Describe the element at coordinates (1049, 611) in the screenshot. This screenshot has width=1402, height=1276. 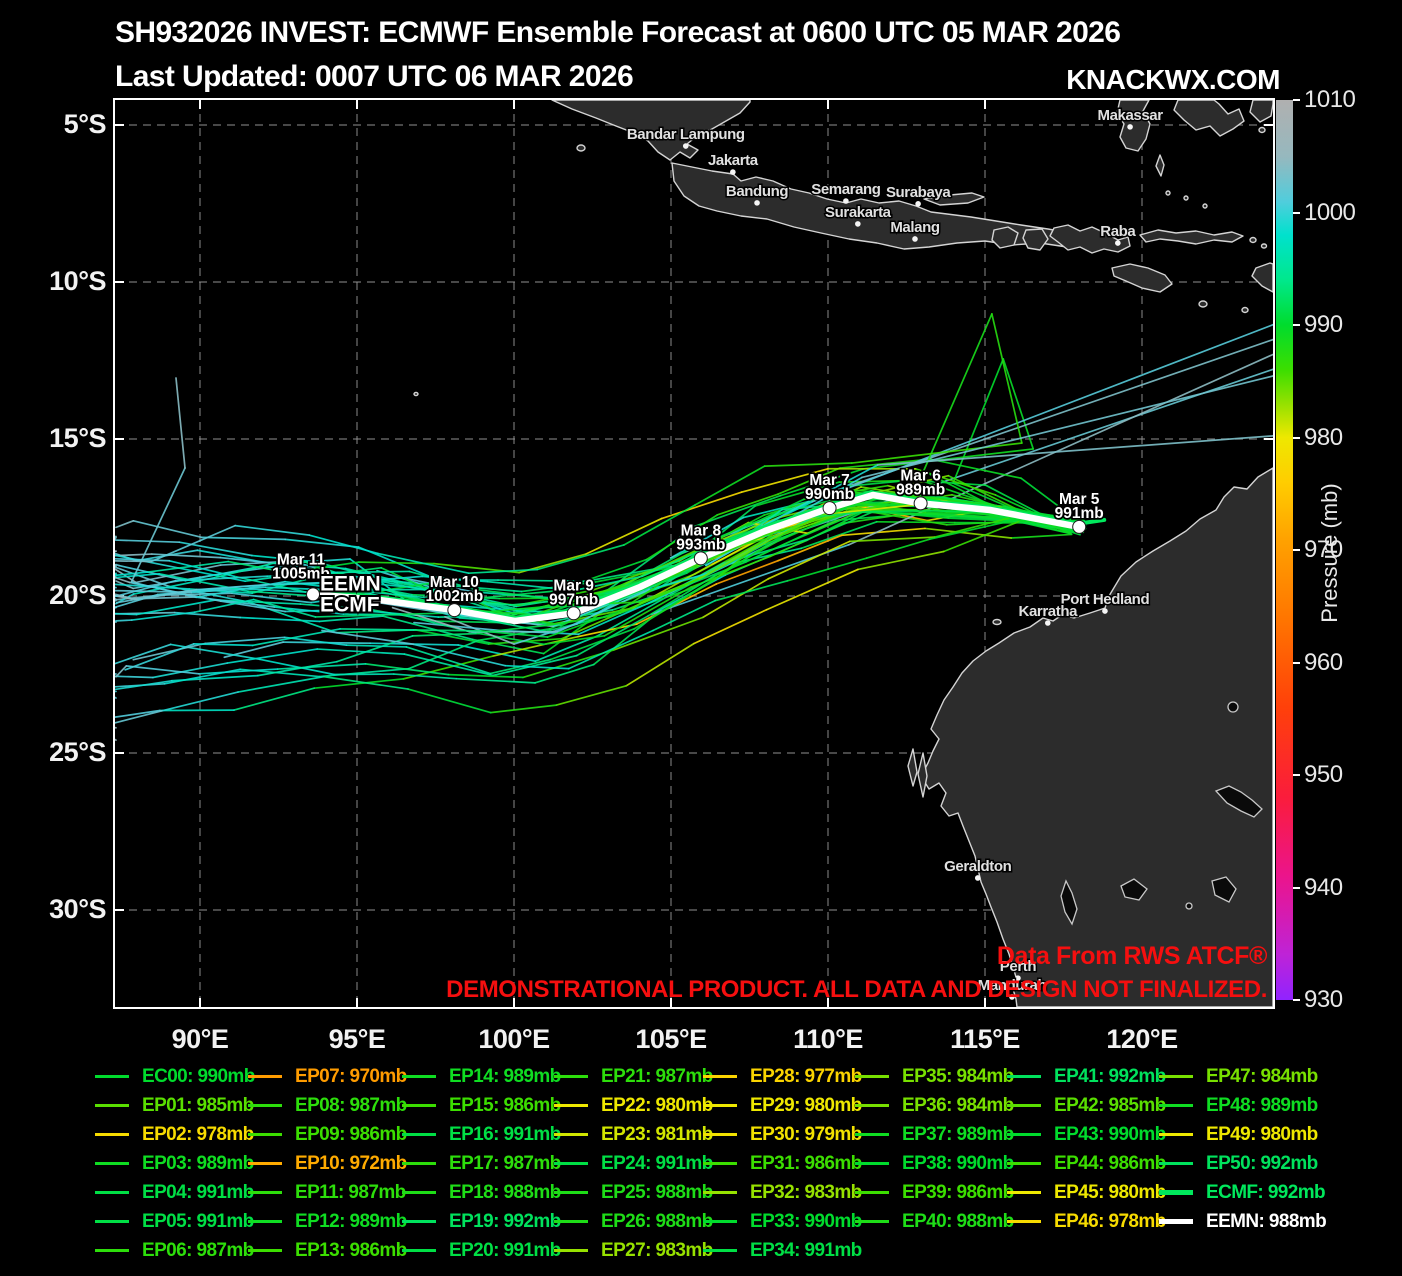
I see `city-label: Karratha` at that location.